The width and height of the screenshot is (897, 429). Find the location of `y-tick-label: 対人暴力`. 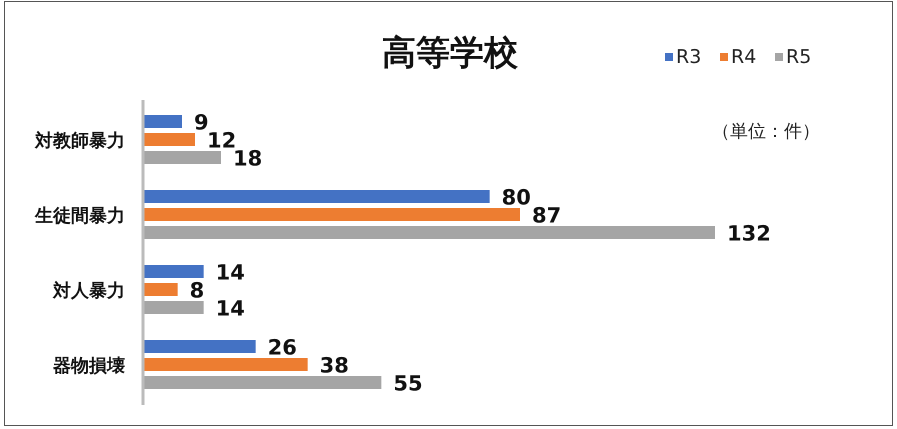

y-tick-label: 対人暴力 is located at coordinates (88, 291).